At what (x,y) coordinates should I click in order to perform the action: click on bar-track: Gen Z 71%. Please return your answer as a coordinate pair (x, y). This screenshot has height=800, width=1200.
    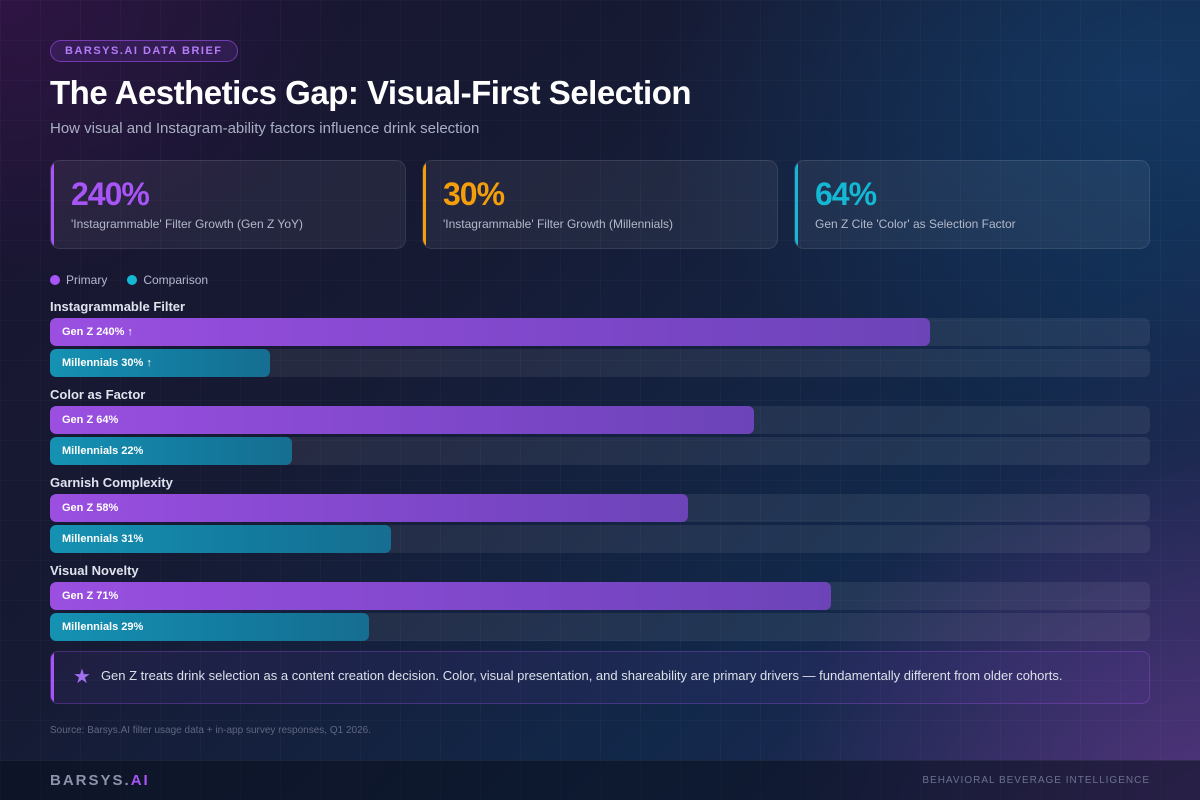
    Looking at the image, I should click on (600, 596).